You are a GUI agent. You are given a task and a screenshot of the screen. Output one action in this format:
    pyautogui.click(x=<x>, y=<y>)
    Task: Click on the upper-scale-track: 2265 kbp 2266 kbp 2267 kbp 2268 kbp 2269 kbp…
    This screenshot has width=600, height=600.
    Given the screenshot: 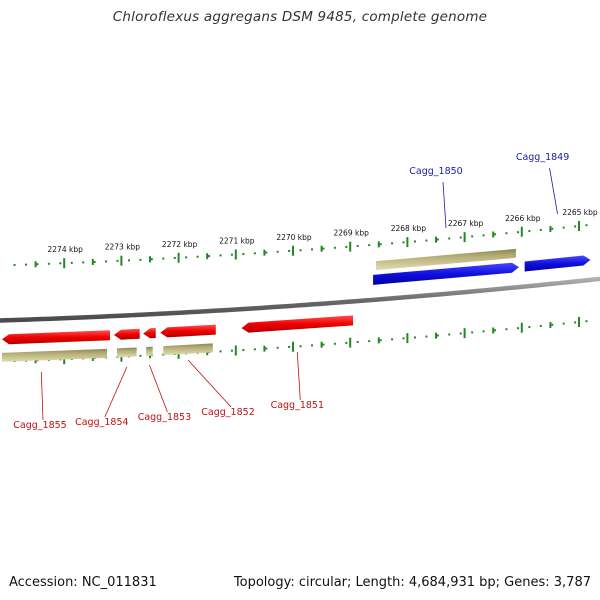 What is the action you would take?
    pyautogui.click(x=305, y=238)
    